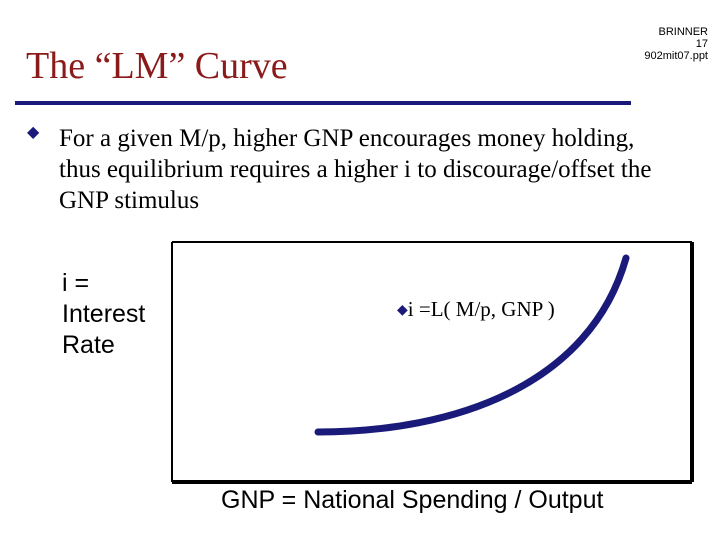  Describe the element at coordinates (323, 103) in the screenshot. I see `title-rule` at that location.